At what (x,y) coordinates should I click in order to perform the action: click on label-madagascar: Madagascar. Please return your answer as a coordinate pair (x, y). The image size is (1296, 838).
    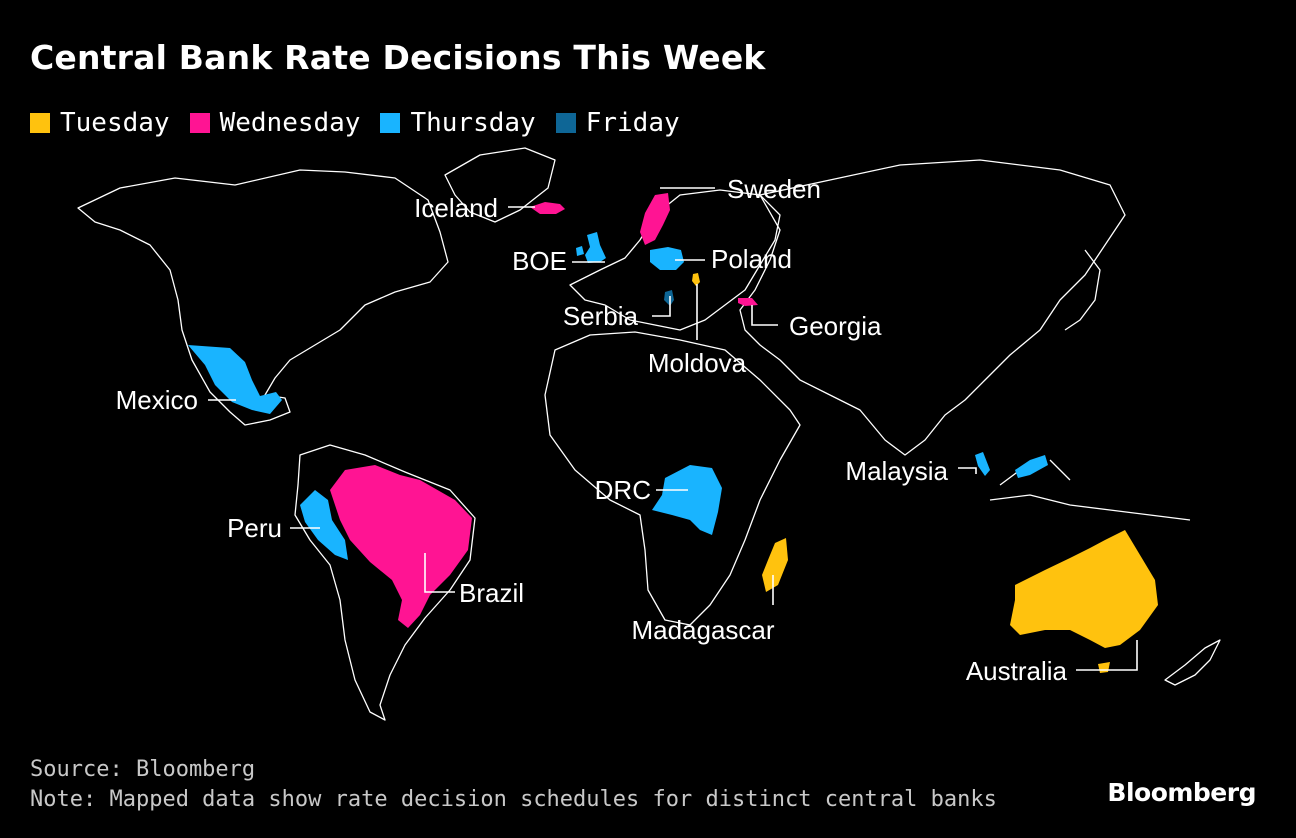
    Looking at the image, I should click on (702, 630).